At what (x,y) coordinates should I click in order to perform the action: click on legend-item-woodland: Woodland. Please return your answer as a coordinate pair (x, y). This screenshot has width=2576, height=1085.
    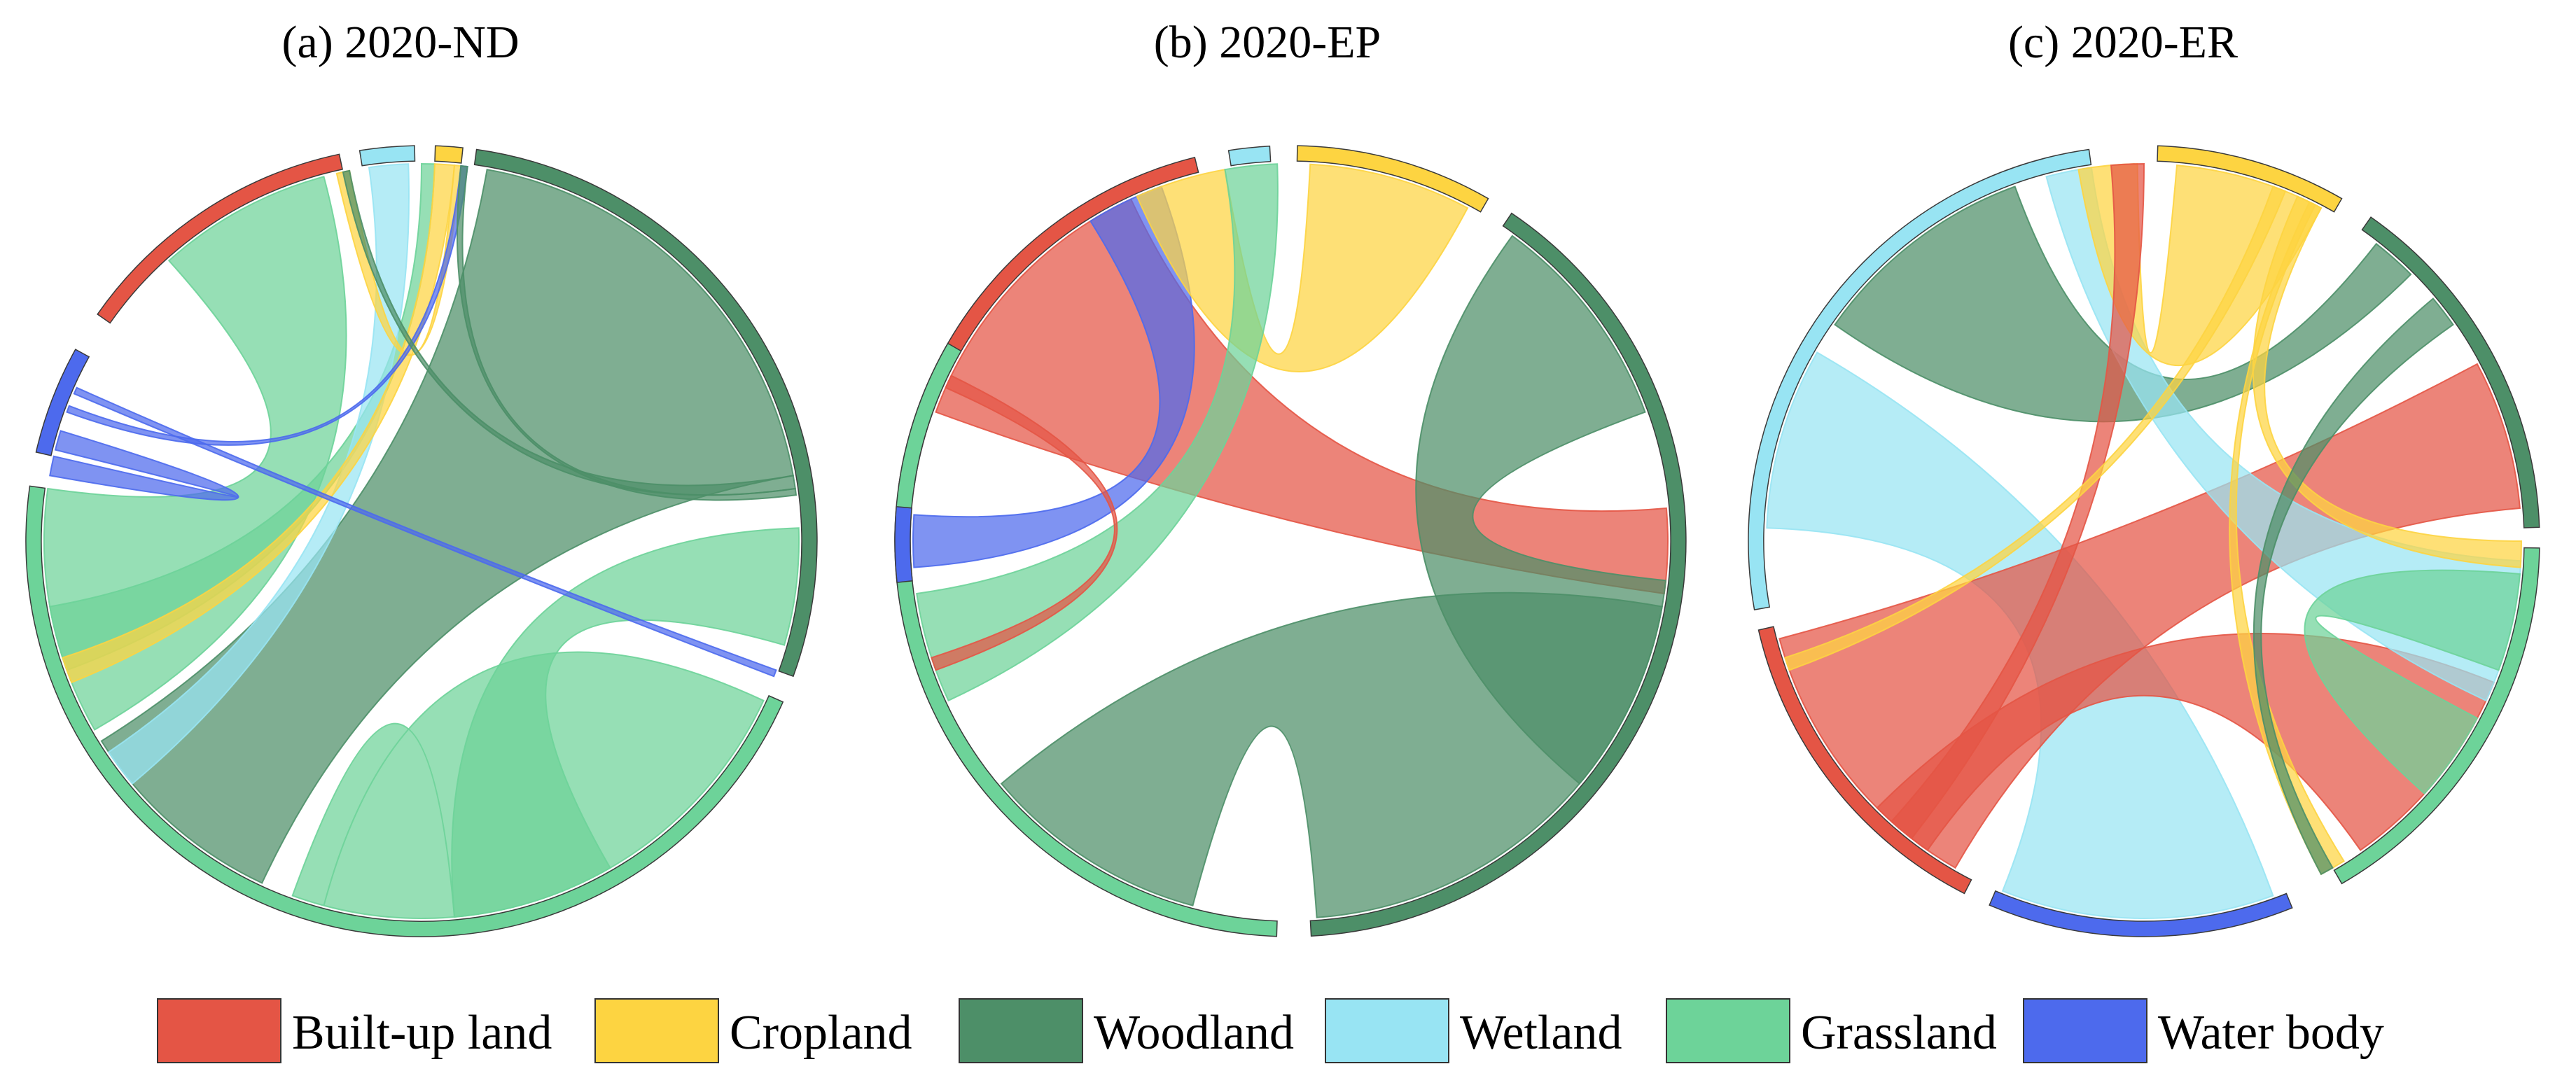
    Looking at the image, I should click on (1126, 1030).